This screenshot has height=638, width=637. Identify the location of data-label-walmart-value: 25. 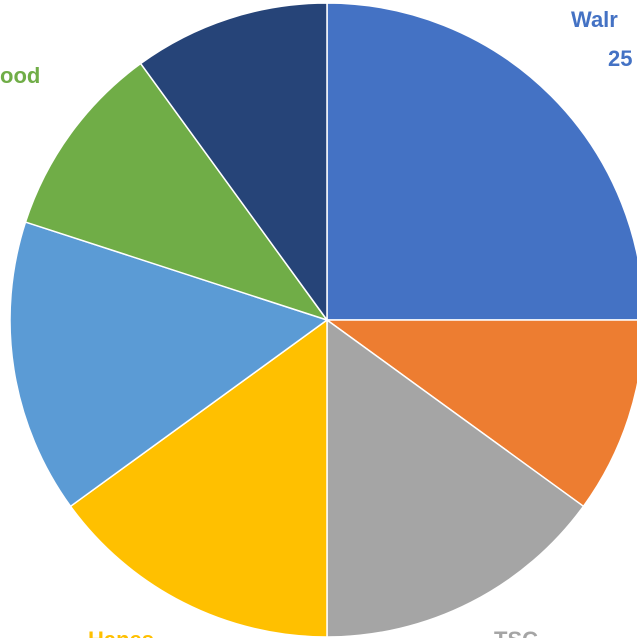
(620, 58).